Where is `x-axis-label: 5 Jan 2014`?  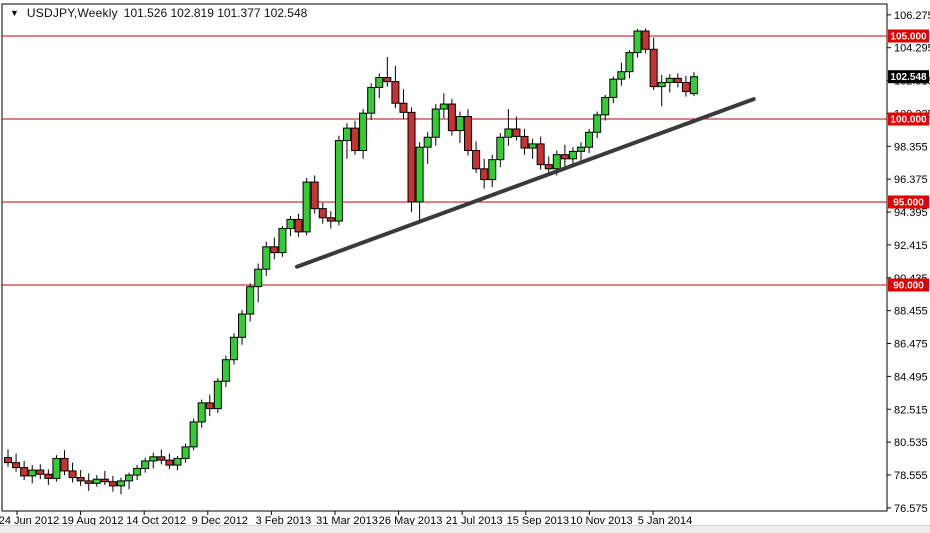
x-axis-label: 5 Jan 2014 is located at coordinates (665, 521).